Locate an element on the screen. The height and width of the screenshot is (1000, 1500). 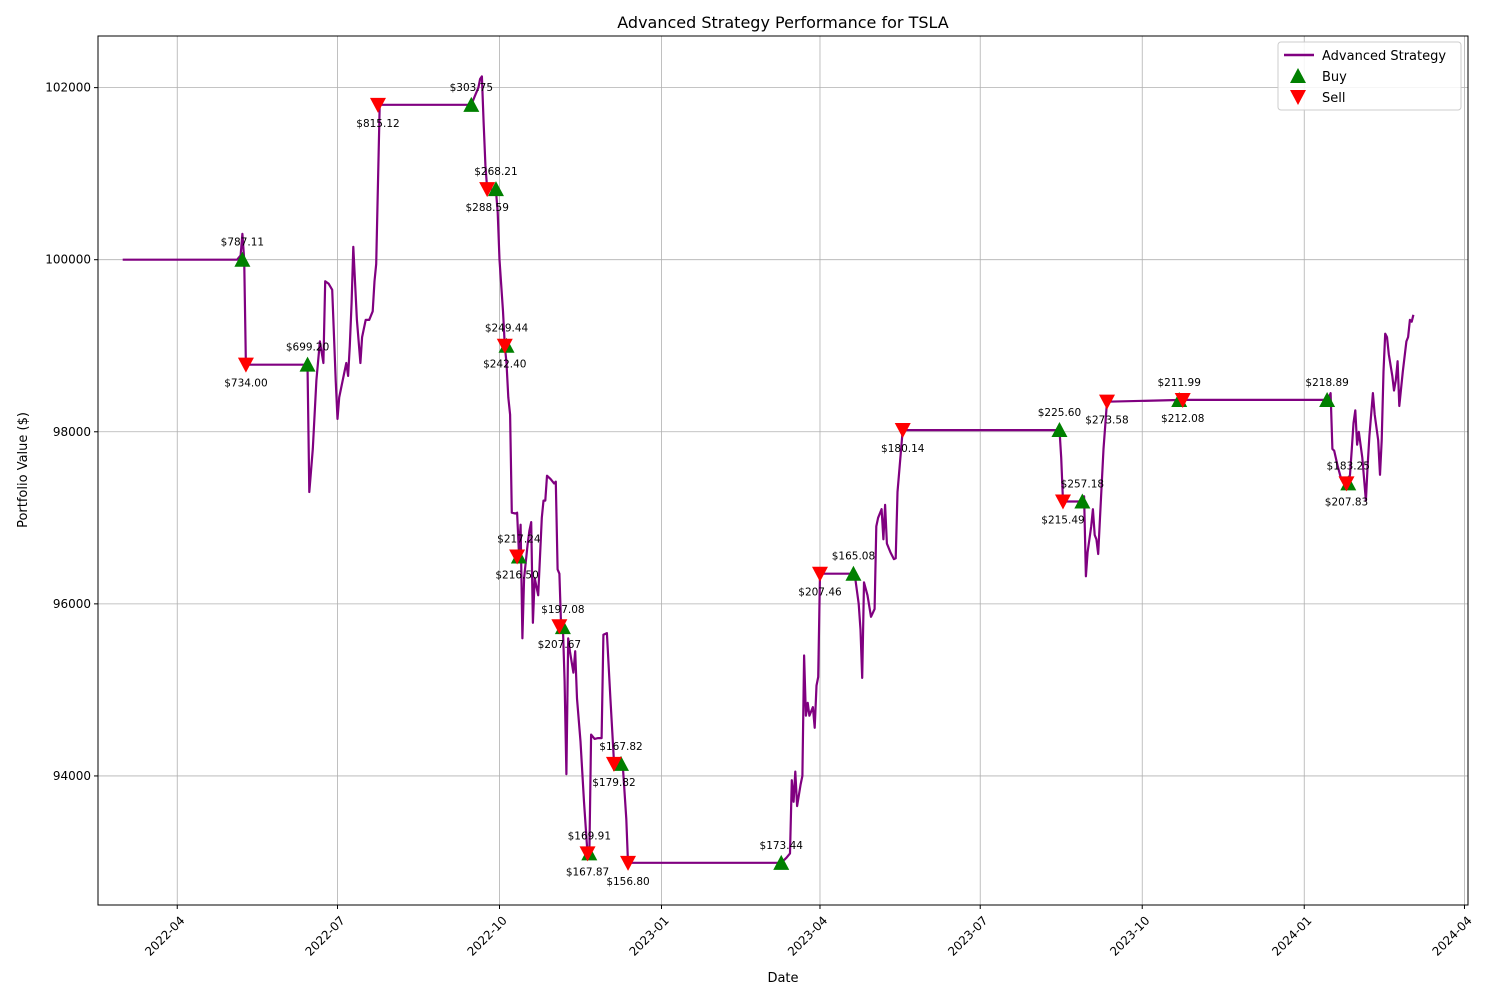
y-axis: 94000 96000 98000 100000 102000 is located at coordinates (71, 432).